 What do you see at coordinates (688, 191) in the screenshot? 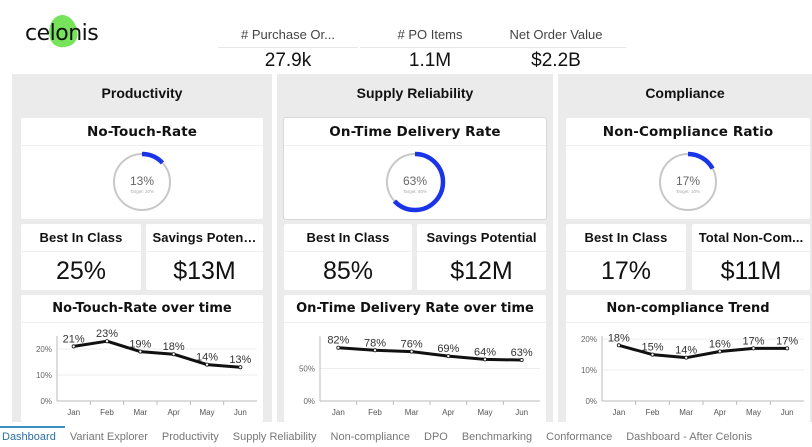
I see `gauge-target-label: Target: 10%` at bounding box center [688, 191].